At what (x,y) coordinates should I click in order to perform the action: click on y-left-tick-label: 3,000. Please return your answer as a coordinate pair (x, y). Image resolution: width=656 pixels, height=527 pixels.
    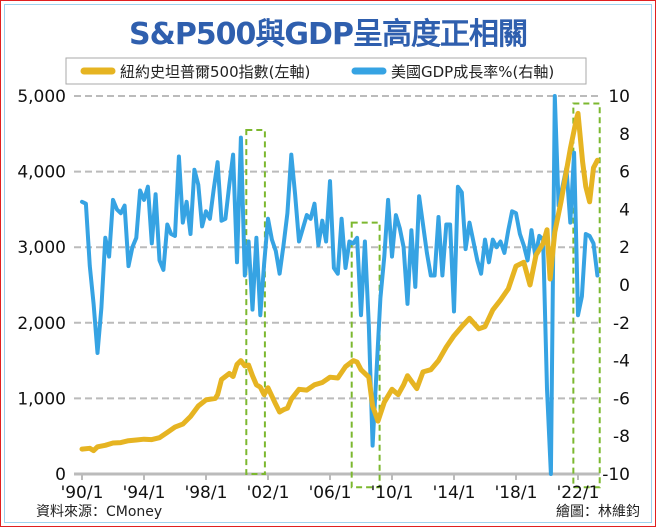
    Looking at the image, I should click on (41, 248).